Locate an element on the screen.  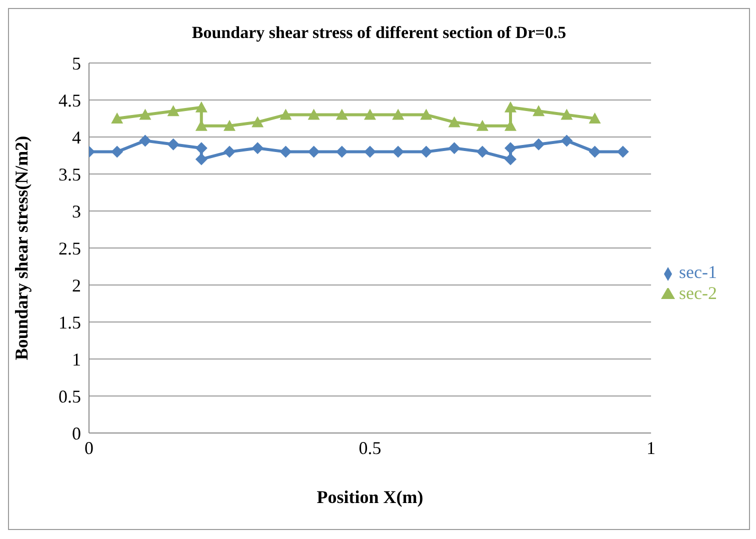
y-tick-label: 0.5 is located at coordinates (69, 396).